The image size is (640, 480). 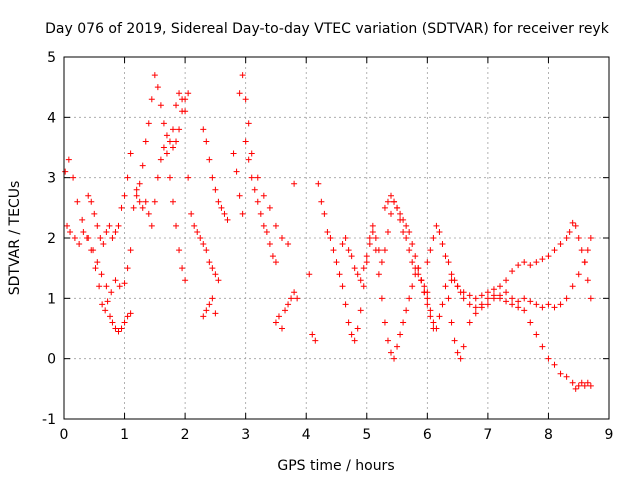 What do you see at coordinates (161, 141) in the screenshot?
I see `series-sat-d` at bounding box center [161, 141].